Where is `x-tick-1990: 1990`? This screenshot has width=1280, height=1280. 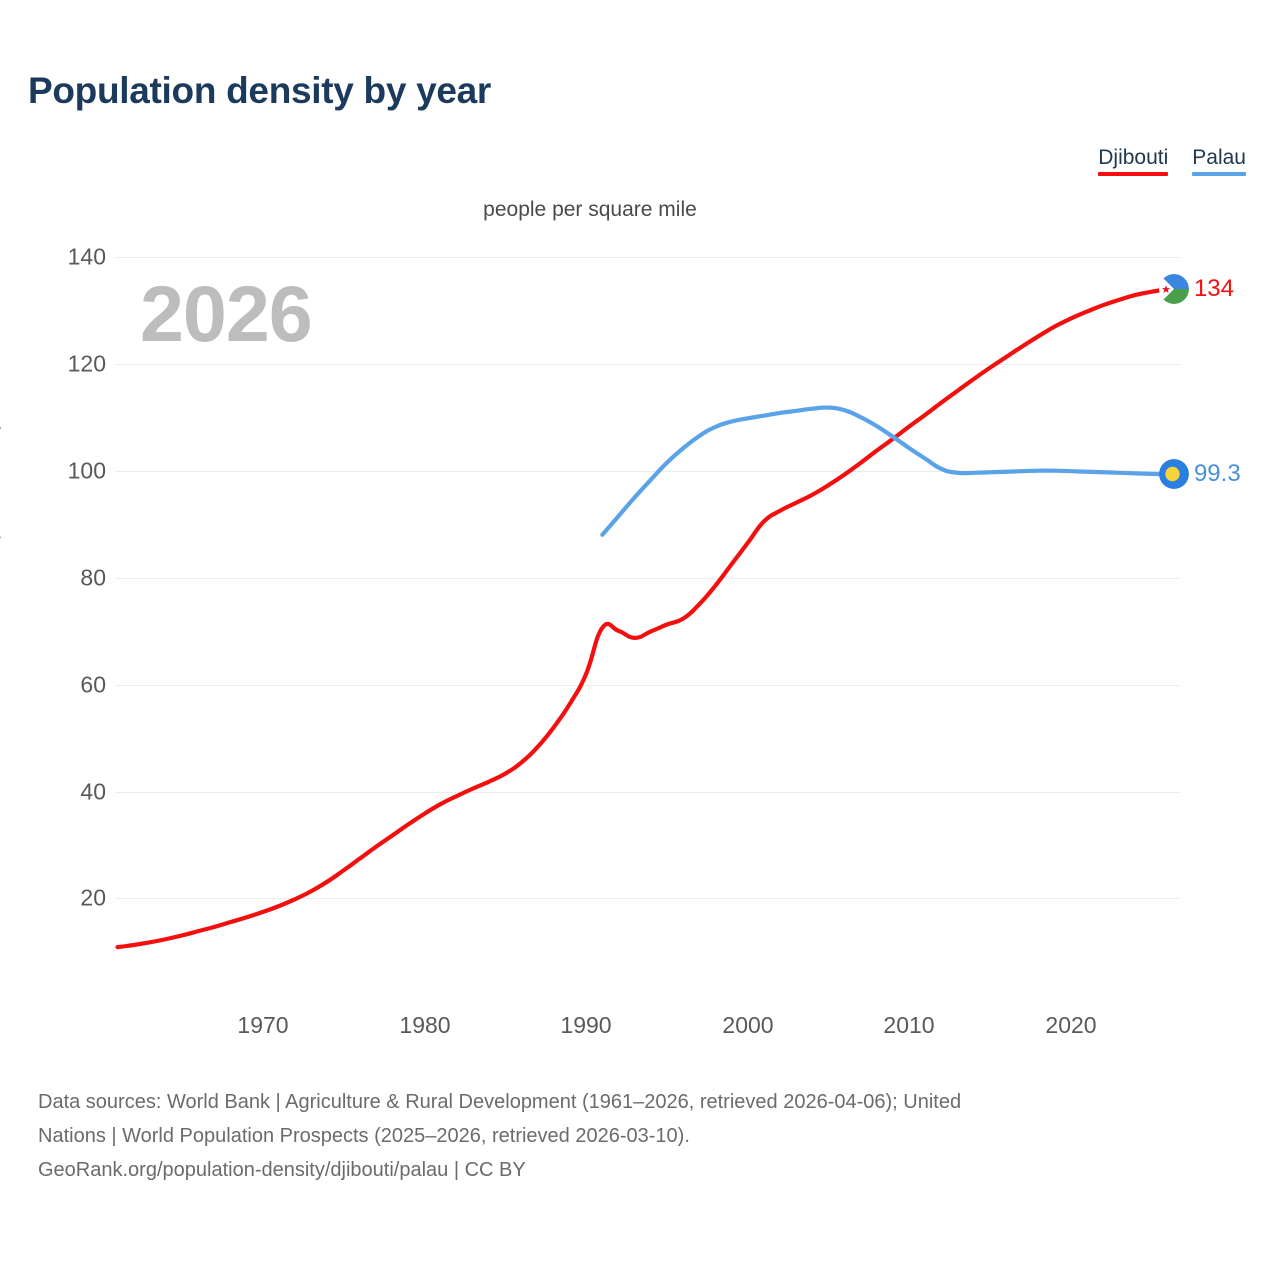
x-tick-1990: 1990 is located at coordinates (586, 1025).